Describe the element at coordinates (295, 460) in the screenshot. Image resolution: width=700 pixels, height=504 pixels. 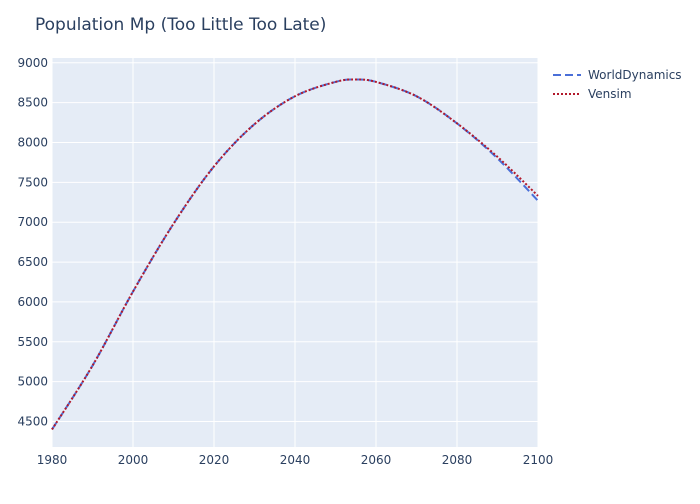
I see `x-tick-label: 2040` at that location.